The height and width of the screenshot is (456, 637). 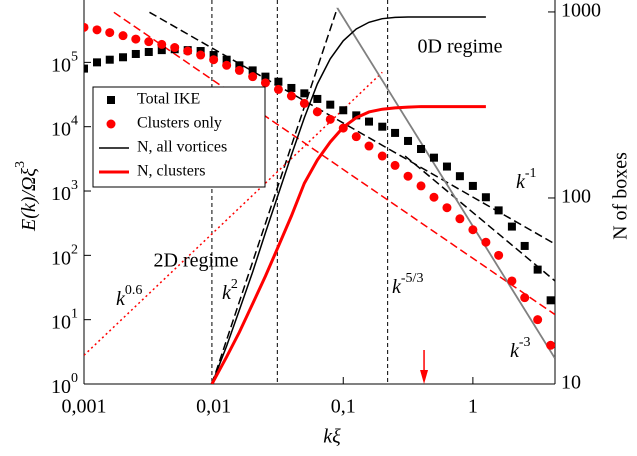 I want to click on guide-label-exp: -5/3, so click(x=412, y=278).